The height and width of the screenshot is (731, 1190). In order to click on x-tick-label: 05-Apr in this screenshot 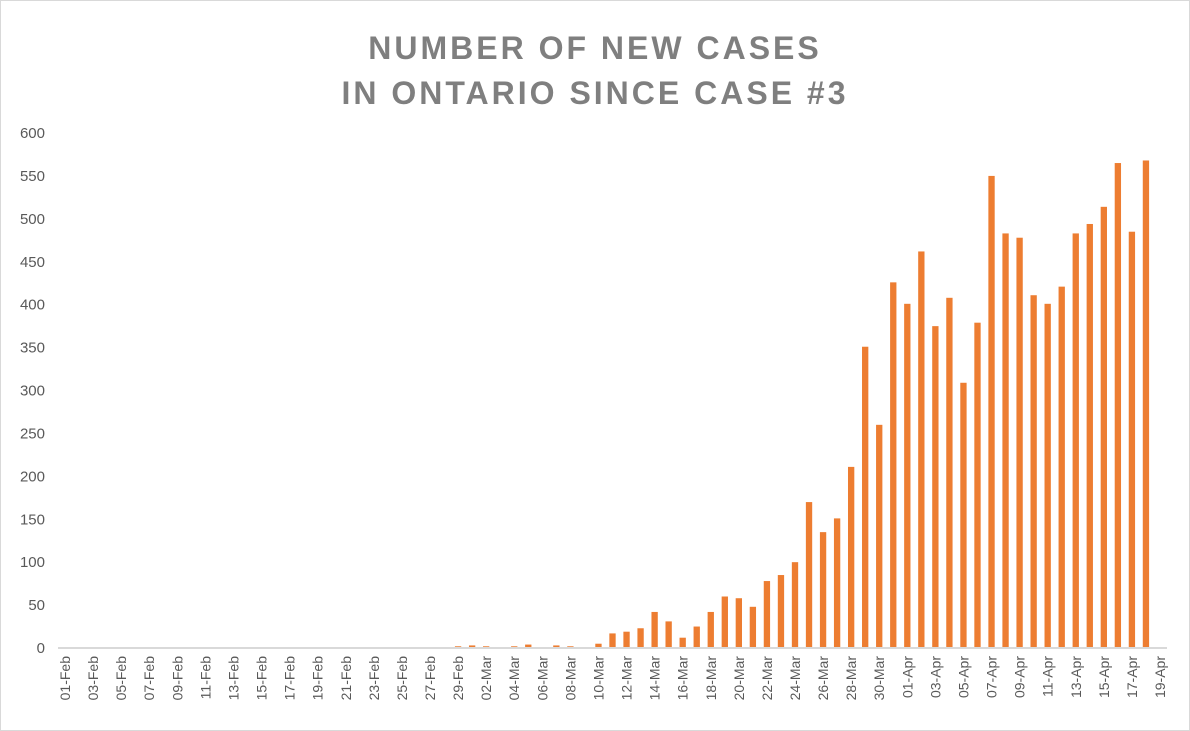, I will do `click(963, 677)`.